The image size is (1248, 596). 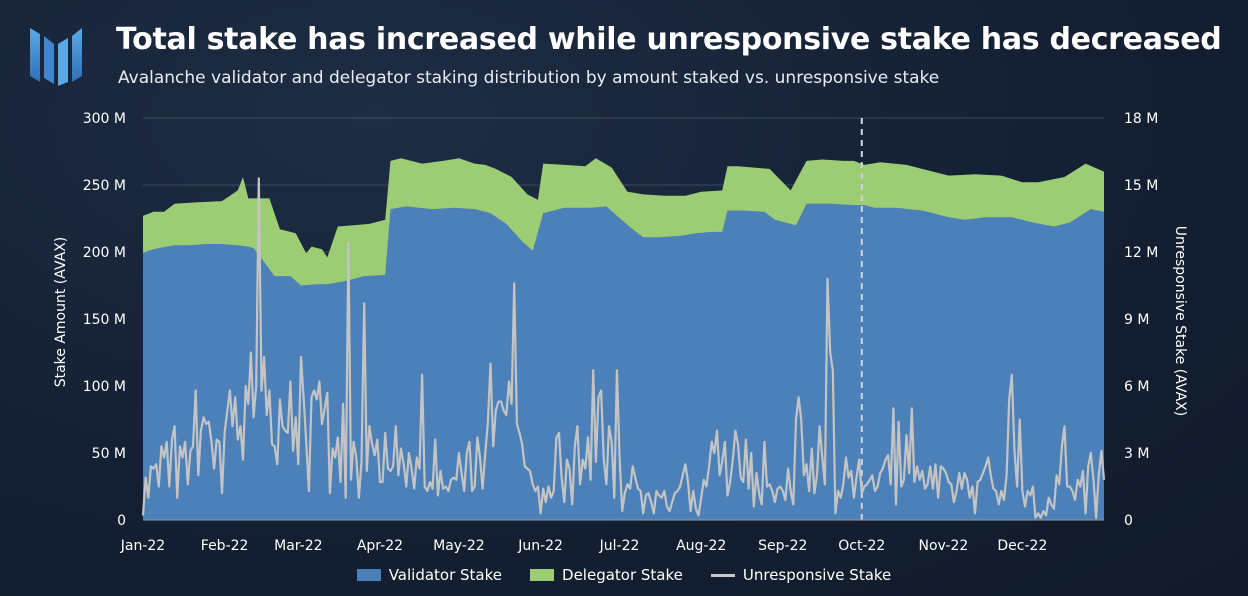 What do you see at coordinates (1022, 546) in the screenshot?
I see `x-tick-label: Dec-22` at bounding box center [1022, 546].